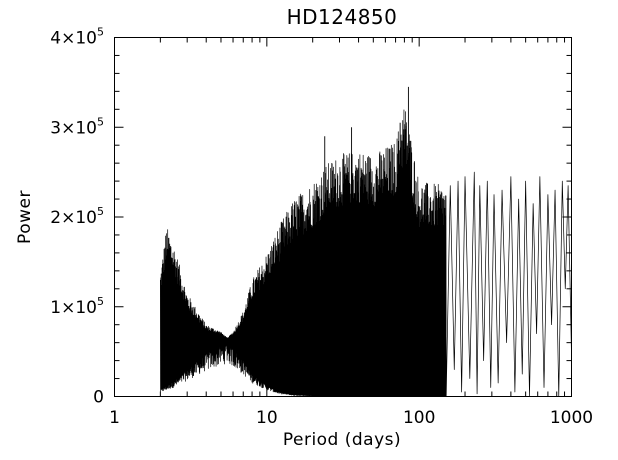 The width and height of the screenshot is (618, 460). What do you see at coordinates (571, 418) in the screenshot?
I see `x-tick-label: 1000` at bounding box center [571, 418].